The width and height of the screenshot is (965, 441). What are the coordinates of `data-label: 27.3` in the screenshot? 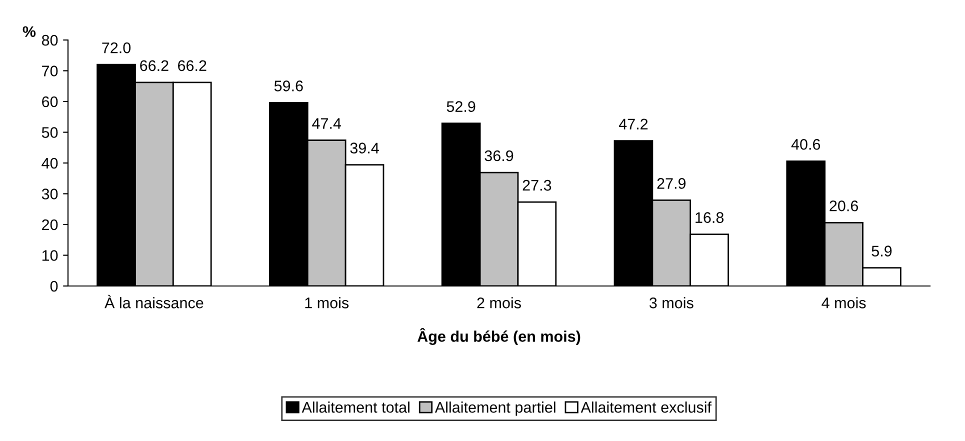 It's located at (537, 185).